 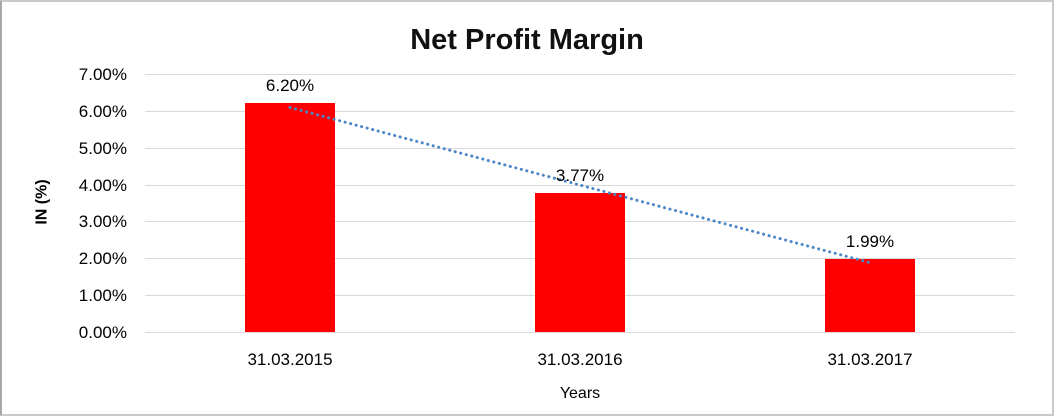 What do you see at coordinates (290, 359) in the screenshot?
I see `x-tick-label: 31.03.2015` at bounding box center [290, 359].